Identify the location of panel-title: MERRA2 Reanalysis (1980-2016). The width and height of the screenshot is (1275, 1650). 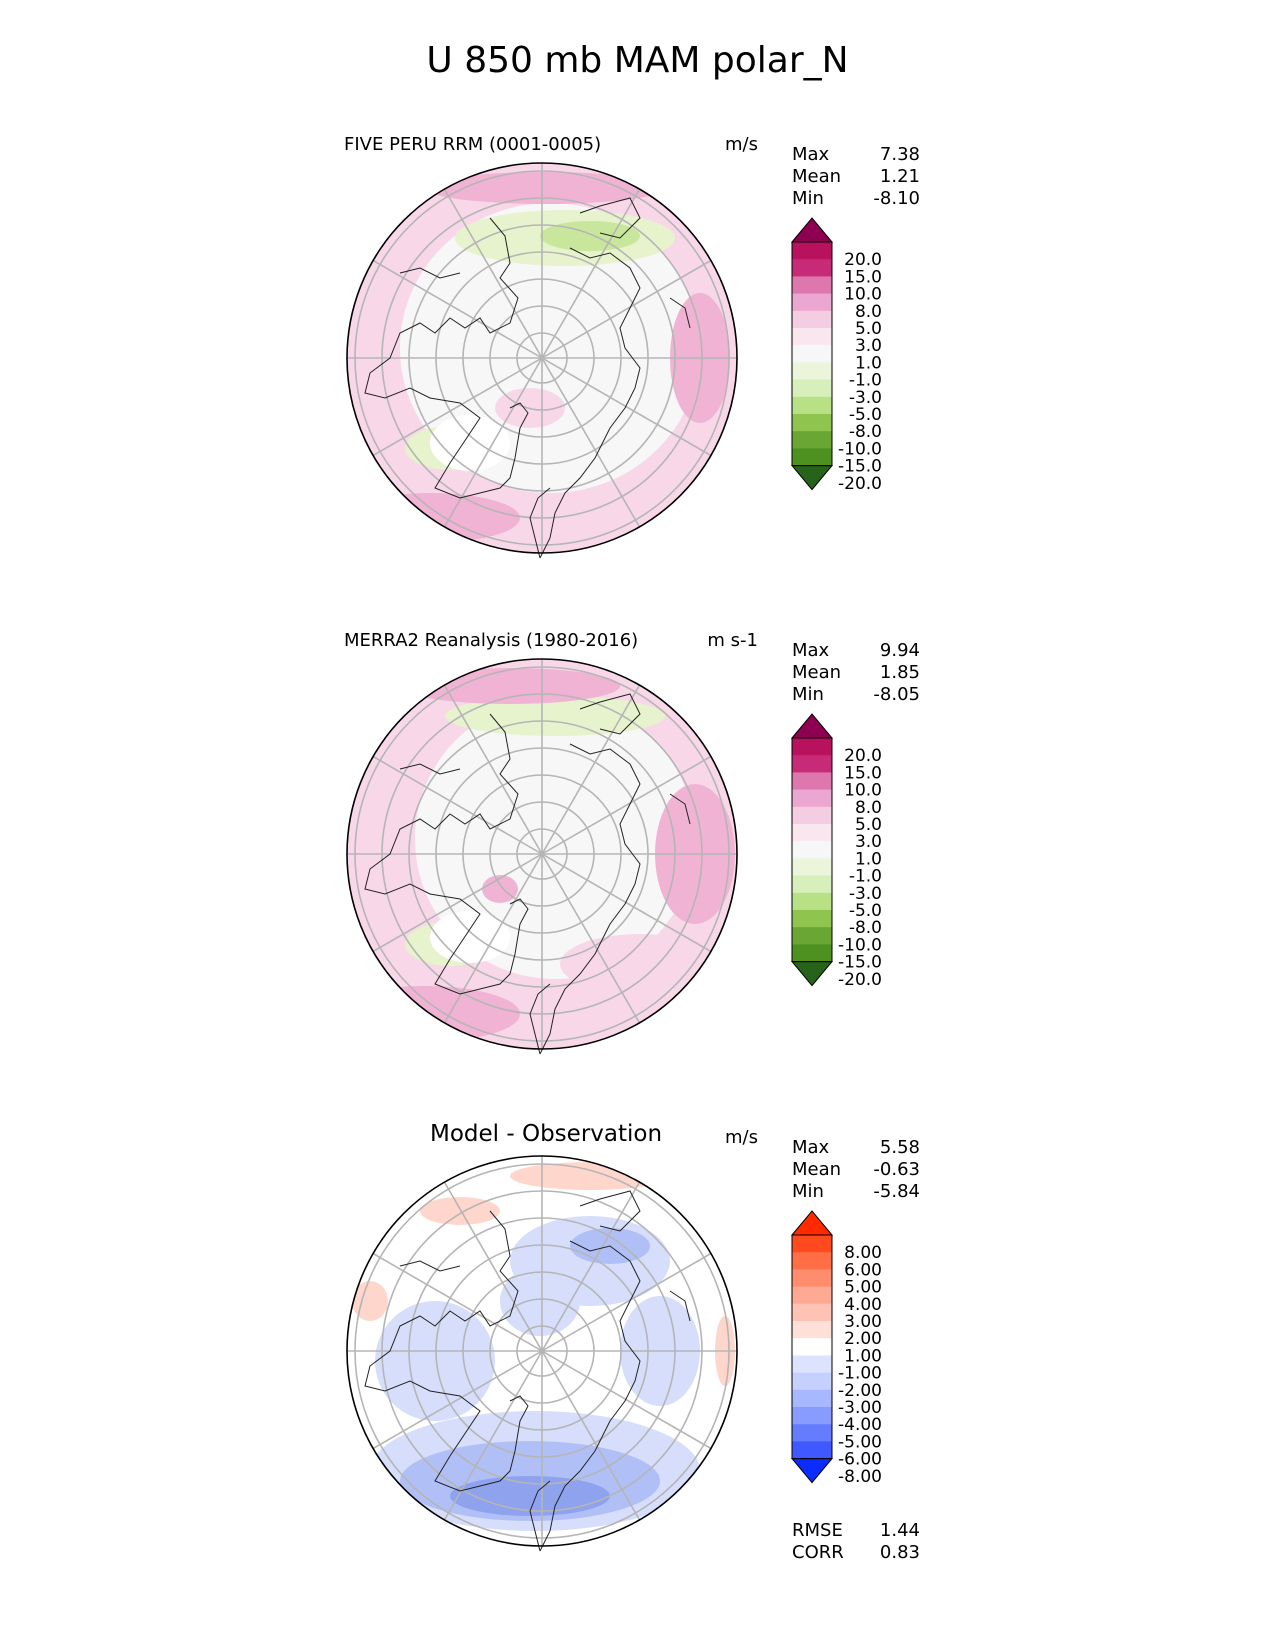
(491, 640).